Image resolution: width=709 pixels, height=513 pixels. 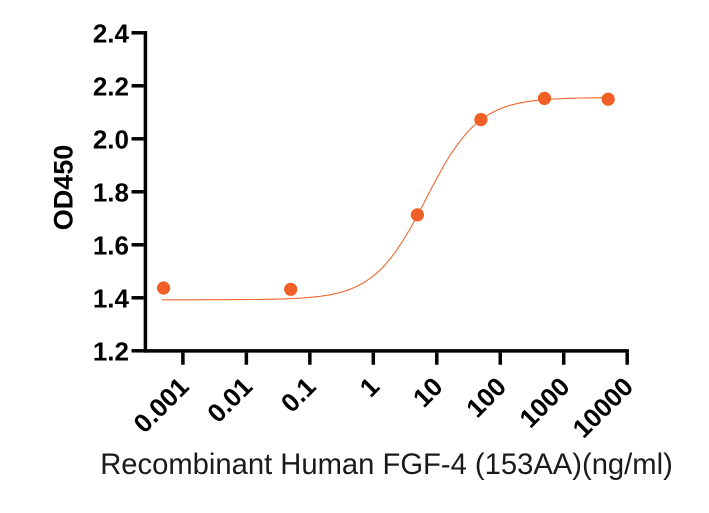 What do you see at coordinates (111, 87) in the screenshot?
I see `svg-text: 2.2` at bounding box center [111, 87].